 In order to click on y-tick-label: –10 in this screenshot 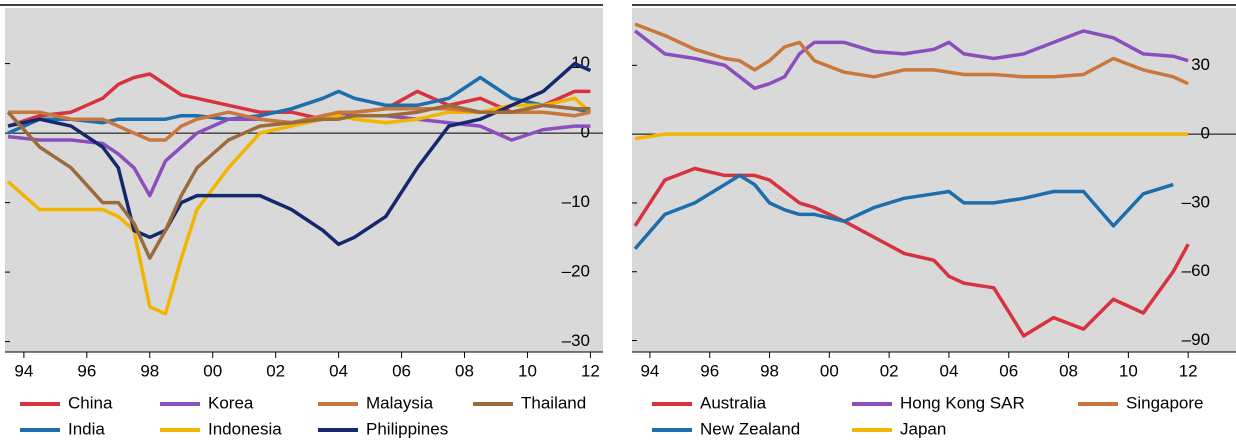, I will do `click(576, 201)`.